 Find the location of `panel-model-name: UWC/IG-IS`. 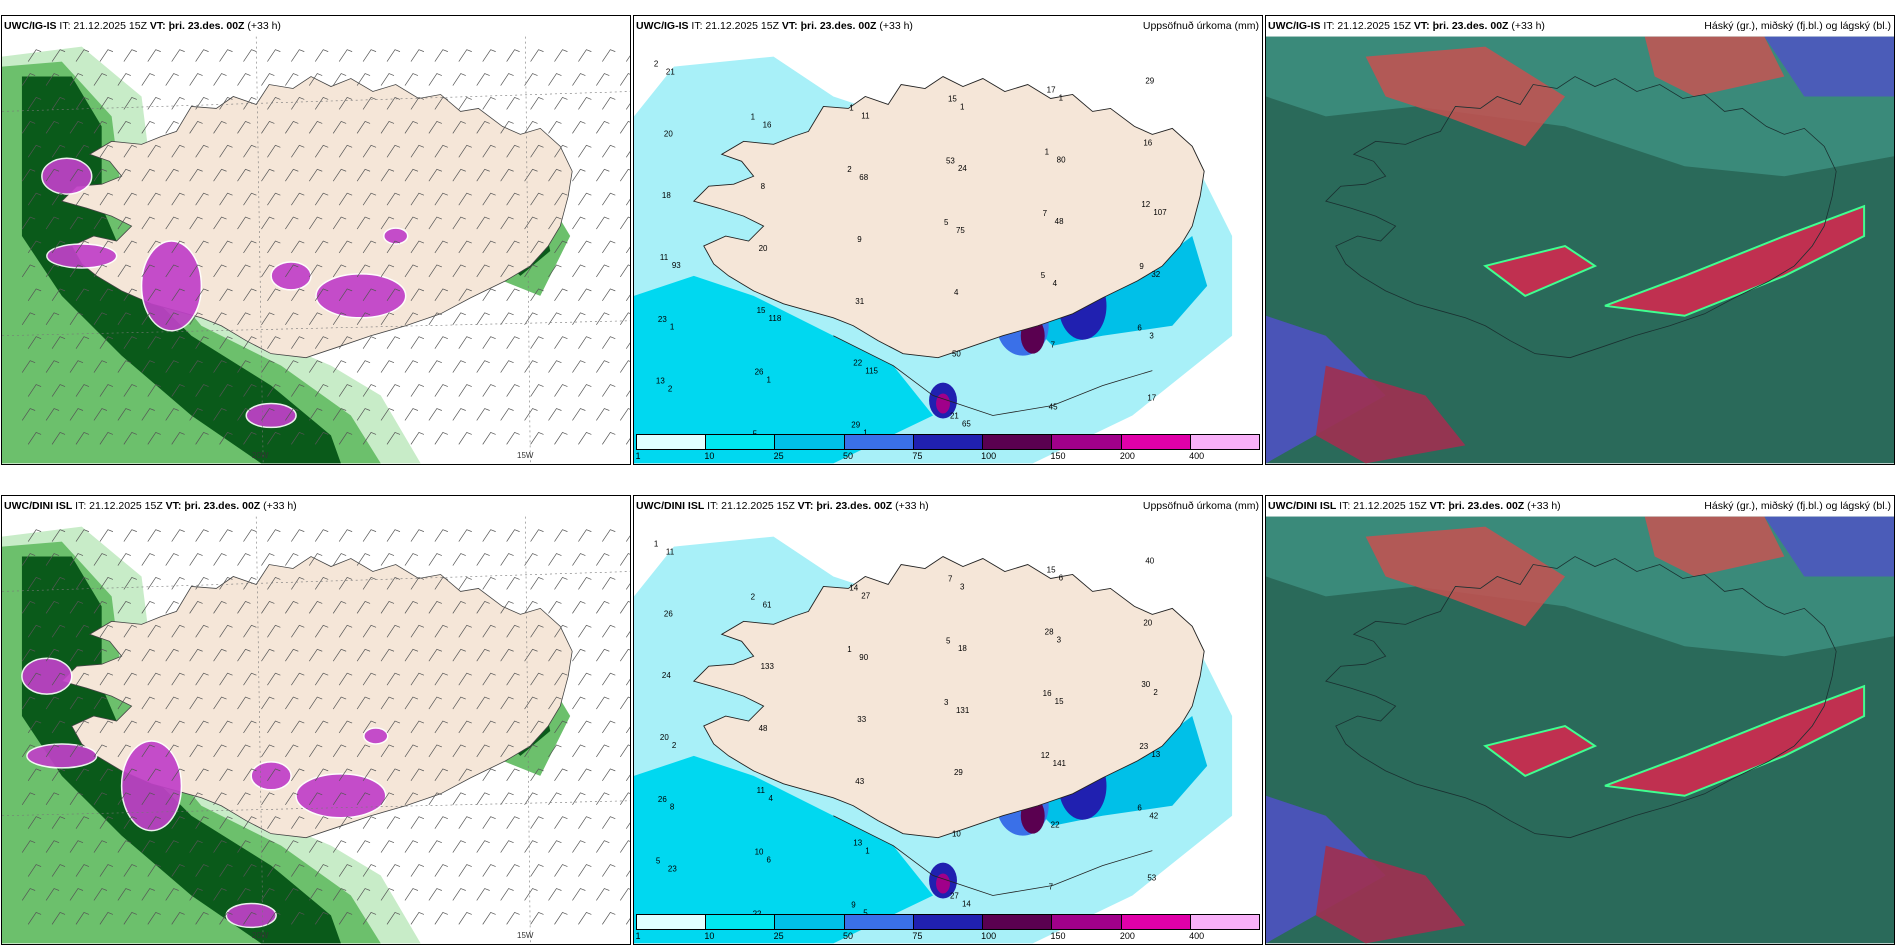

panel-model-name: UWC/IG-IS is located at coordinates (1294, 26).